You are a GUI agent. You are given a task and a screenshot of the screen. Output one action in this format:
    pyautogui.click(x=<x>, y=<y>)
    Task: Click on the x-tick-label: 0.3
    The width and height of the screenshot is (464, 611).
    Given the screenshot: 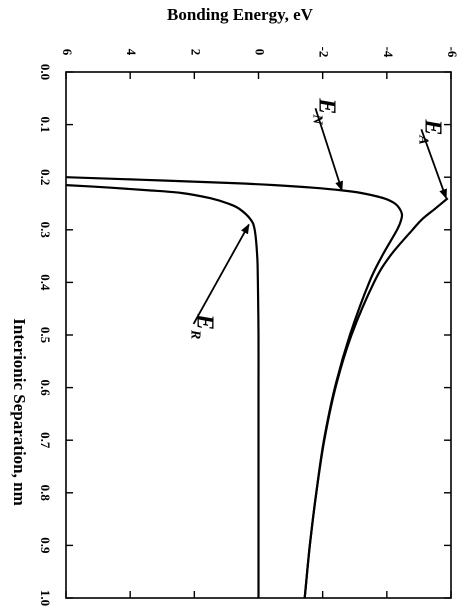 What is the action you would take?
    pyautogui.click(x=45, y=230)
    